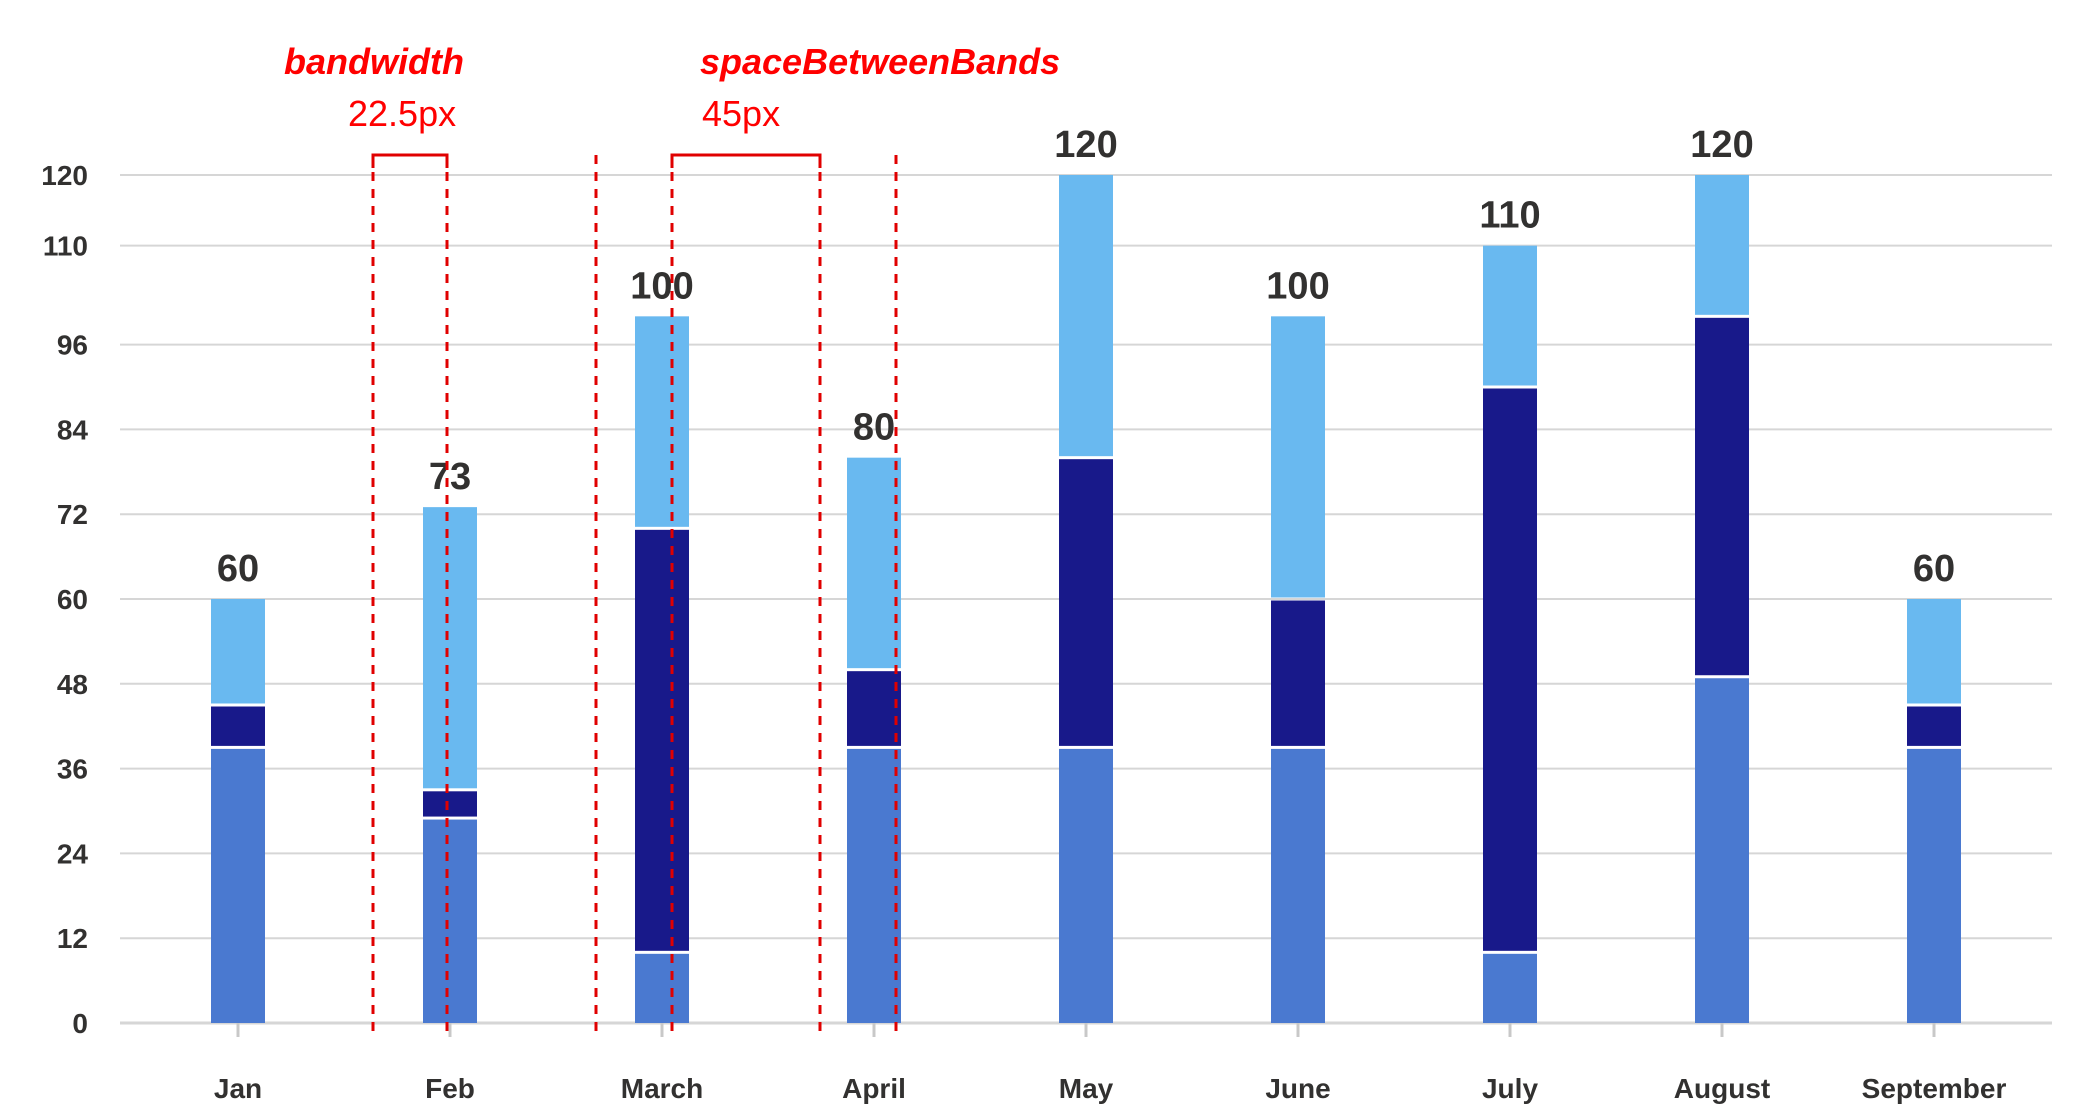 The image size is (2084, 1120). What do you see at coordinates (65, 246) in the screenshot?
I see `y-tick-label: 110` at bounding box center [65, 246].